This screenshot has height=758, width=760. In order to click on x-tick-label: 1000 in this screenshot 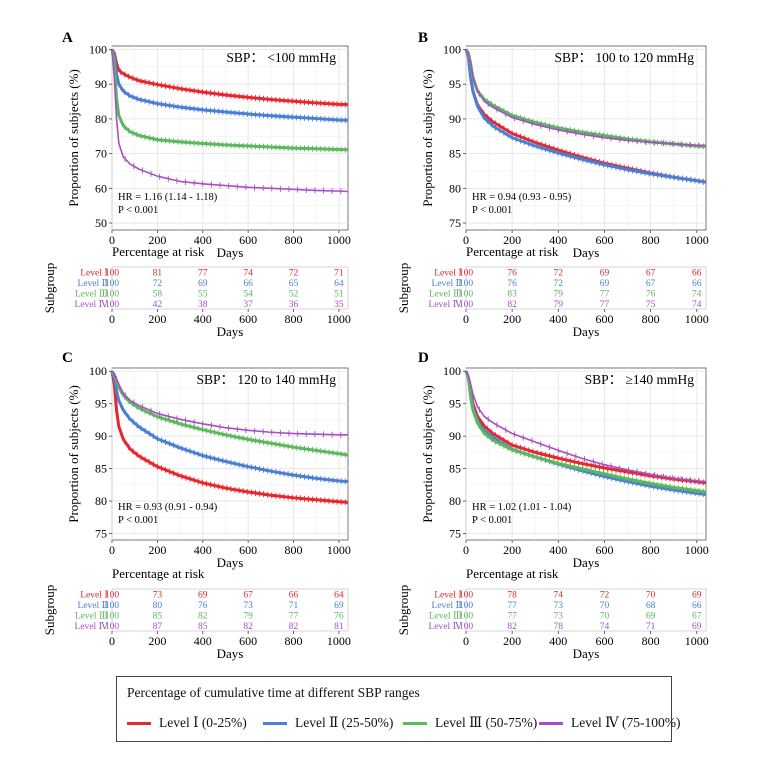, I will do `click(697, 240)`.